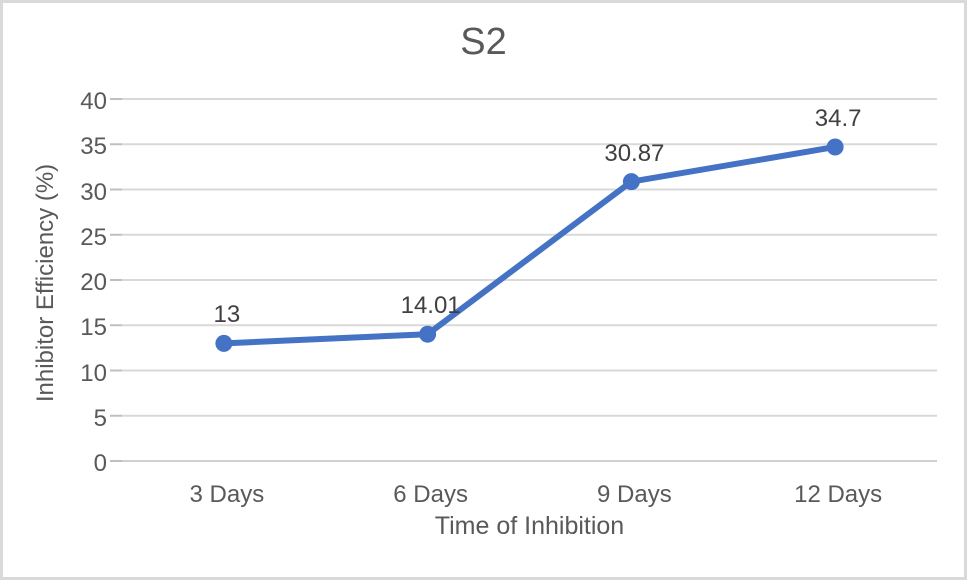  I want to click on data-label: 30.87, so click(634, 153).